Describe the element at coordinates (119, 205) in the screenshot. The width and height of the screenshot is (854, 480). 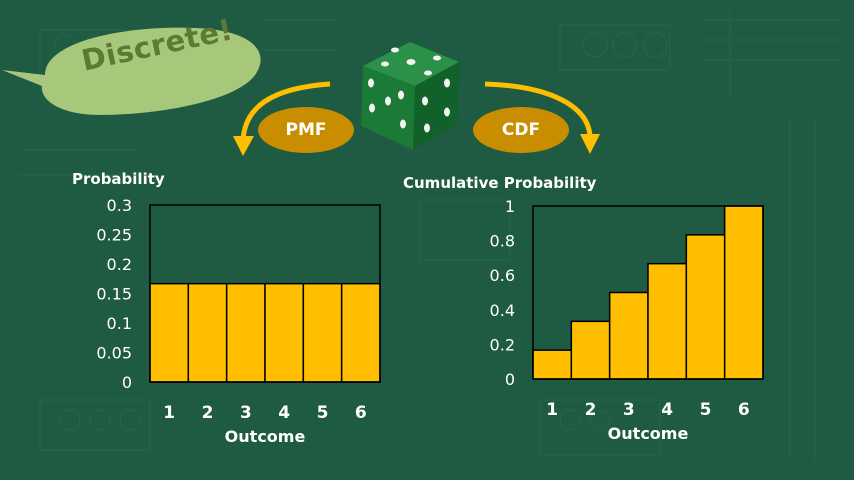
I see `pmf-ytick-label: 0.3` at that location.